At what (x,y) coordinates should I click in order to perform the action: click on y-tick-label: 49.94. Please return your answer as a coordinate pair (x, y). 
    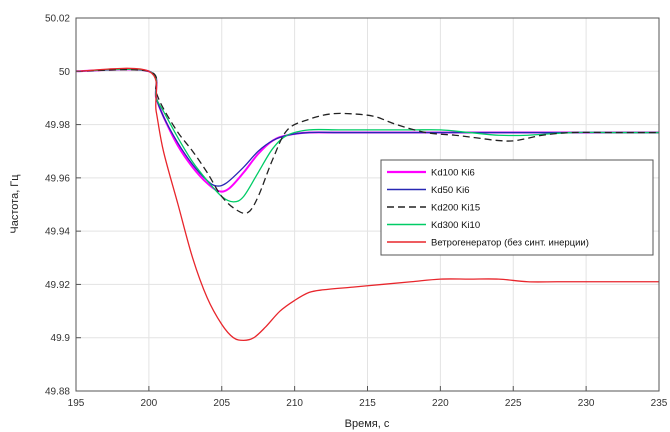
    Looking at the image, I should click on (57, 232).